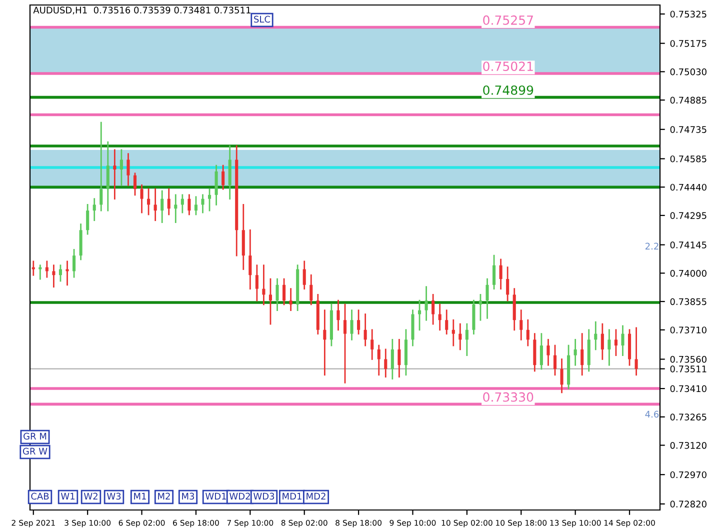  What do you see at coordinates (35, 451) in the screenshot?
I see `annotation: GR W` at bounding box center [35, 451].